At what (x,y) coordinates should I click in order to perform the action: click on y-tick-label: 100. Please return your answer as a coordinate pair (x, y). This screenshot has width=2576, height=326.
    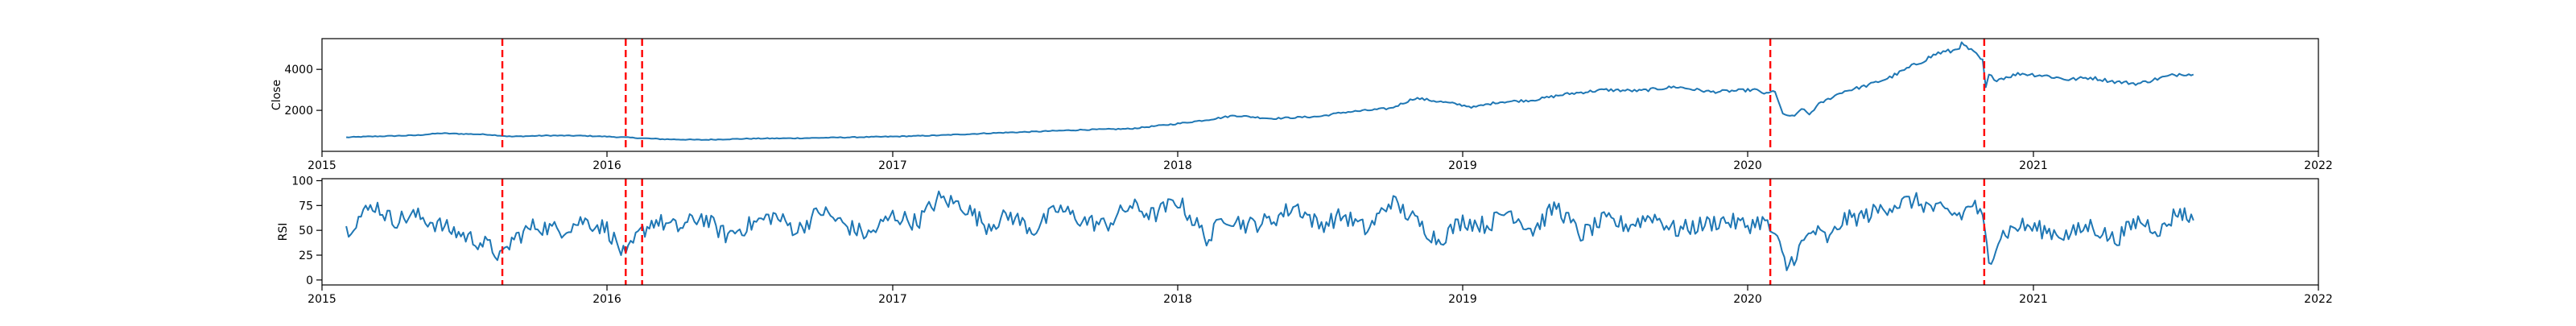
    Looking at the image, I should click on (302, 181).